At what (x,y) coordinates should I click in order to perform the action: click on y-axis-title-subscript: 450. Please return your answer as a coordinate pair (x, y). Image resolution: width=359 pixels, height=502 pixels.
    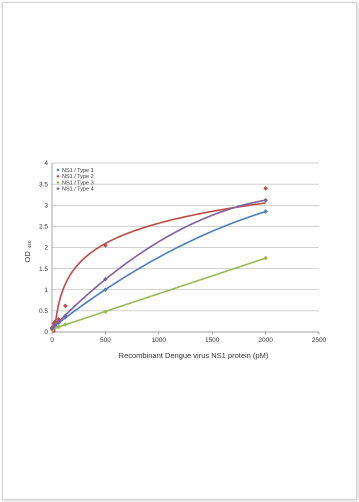
    Looking at the image, I should click on (29, 244).